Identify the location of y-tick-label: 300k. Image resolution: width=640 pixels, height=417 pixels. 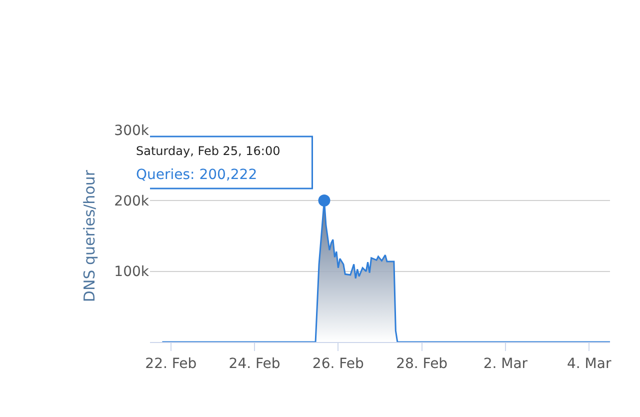
(132, 130).